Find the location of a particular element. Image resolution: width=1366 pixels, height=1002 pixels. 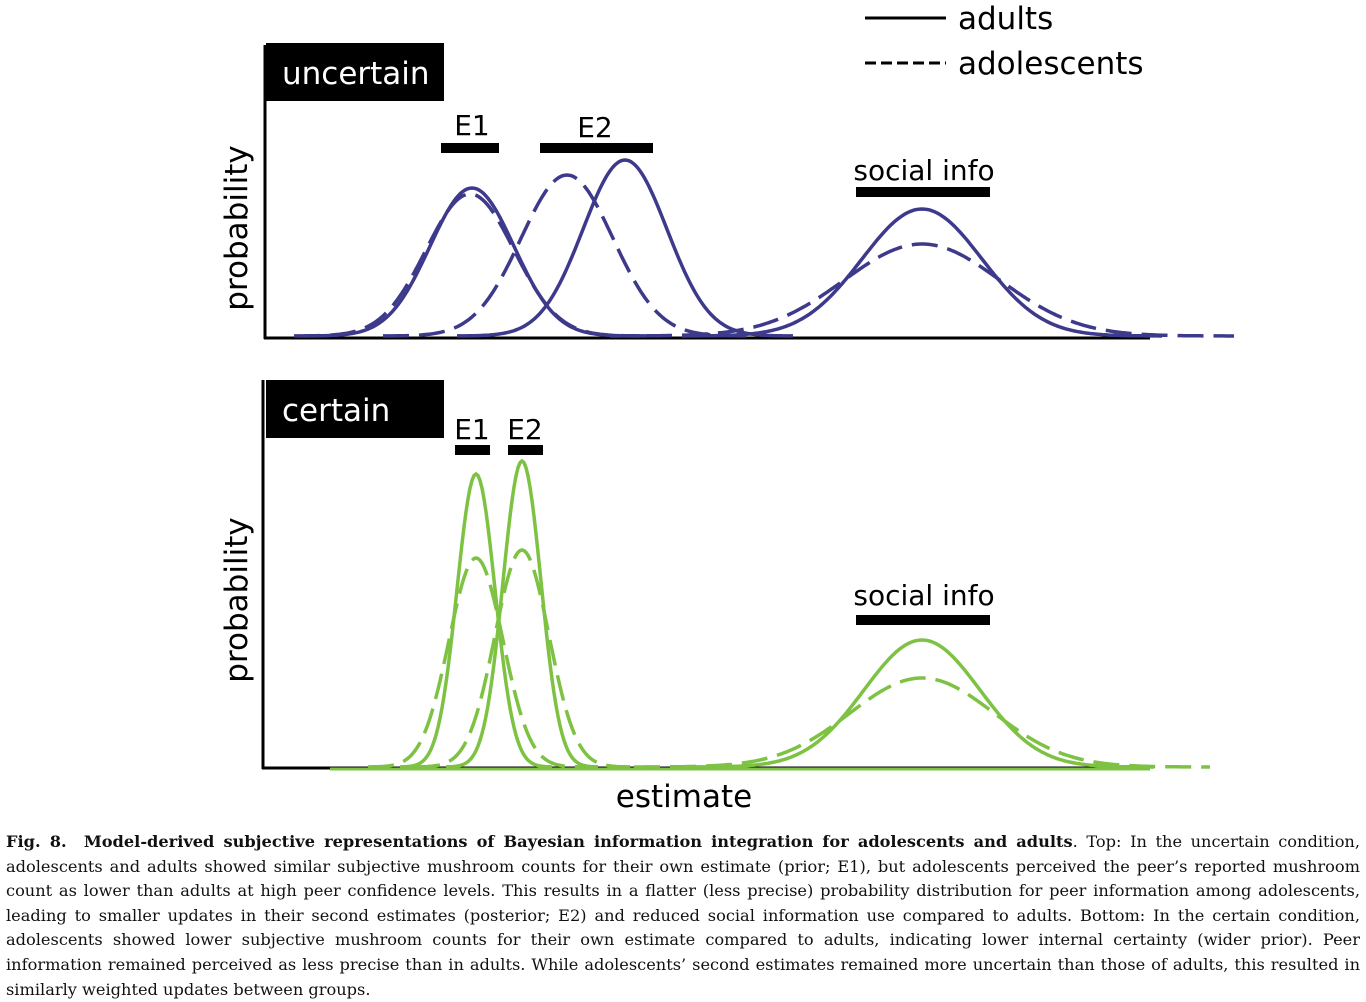

panel-label: uncertain is located at coordinates (356, 74).